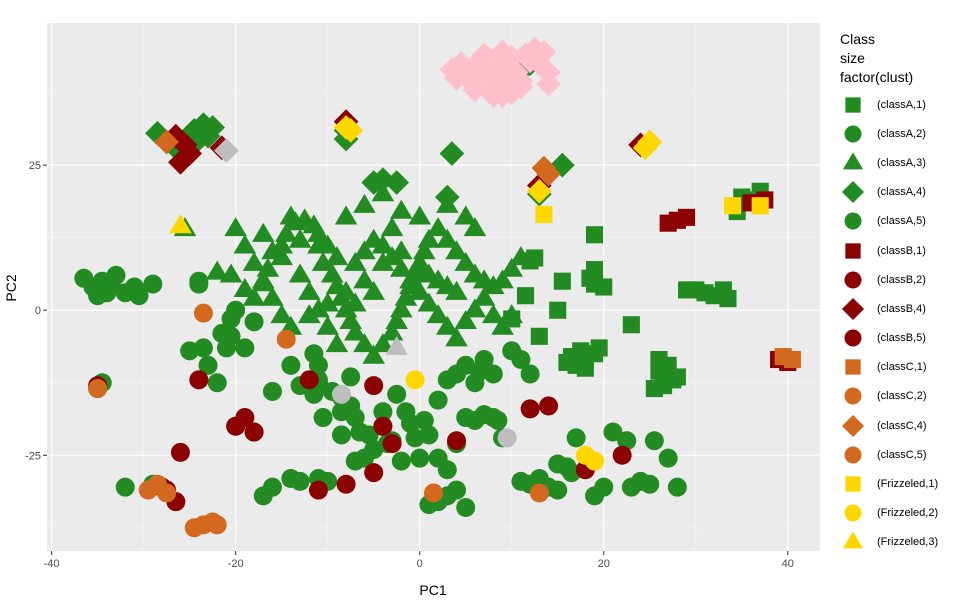  Describe the element at coordinates (897, 250) in the screenshot. I see `legend-item: (classB,1)` at that location.